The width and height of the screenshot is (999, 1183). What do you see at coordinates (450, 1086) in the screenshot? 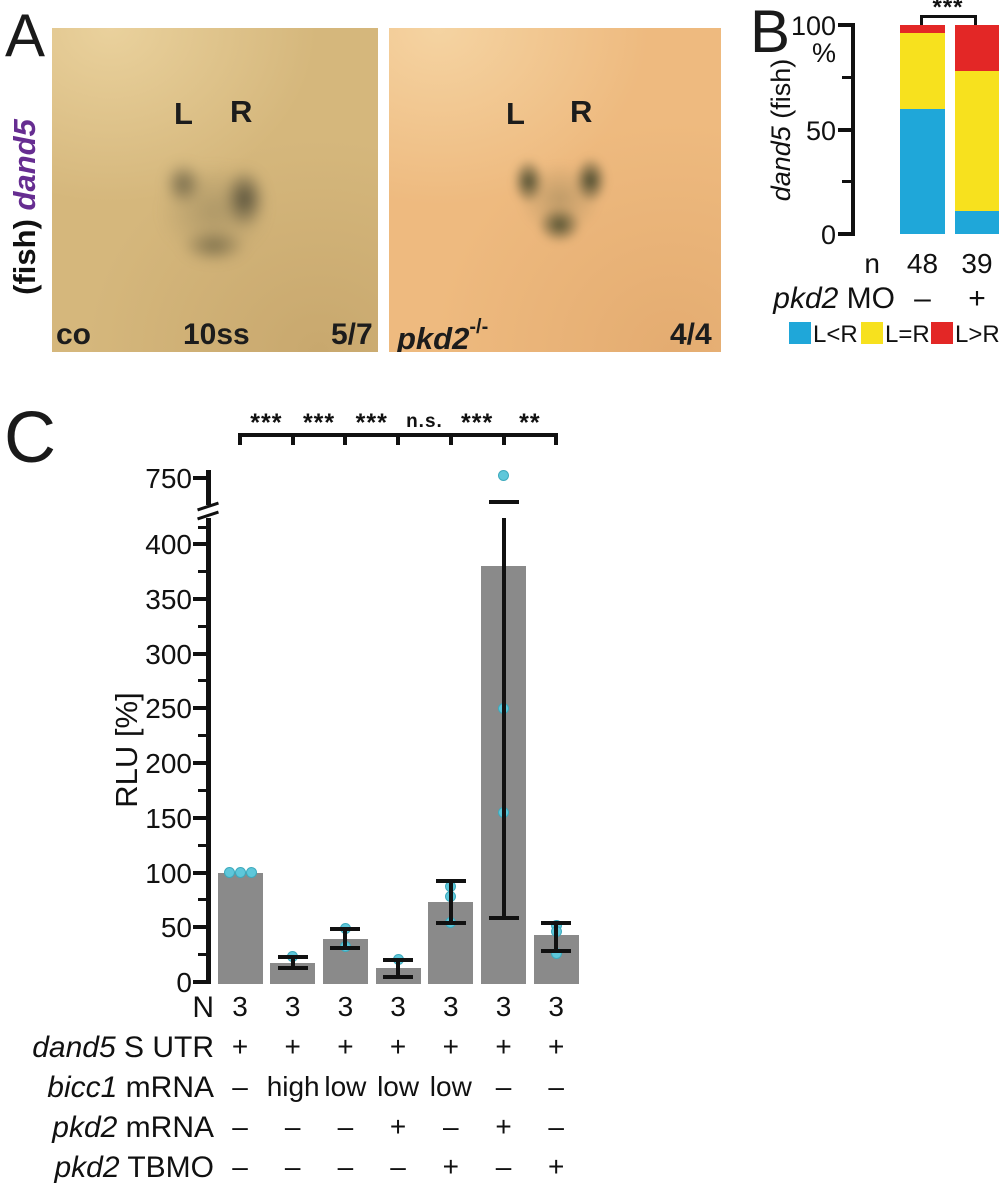
I see `table-cell: low` at bounding box center [450, 1086].